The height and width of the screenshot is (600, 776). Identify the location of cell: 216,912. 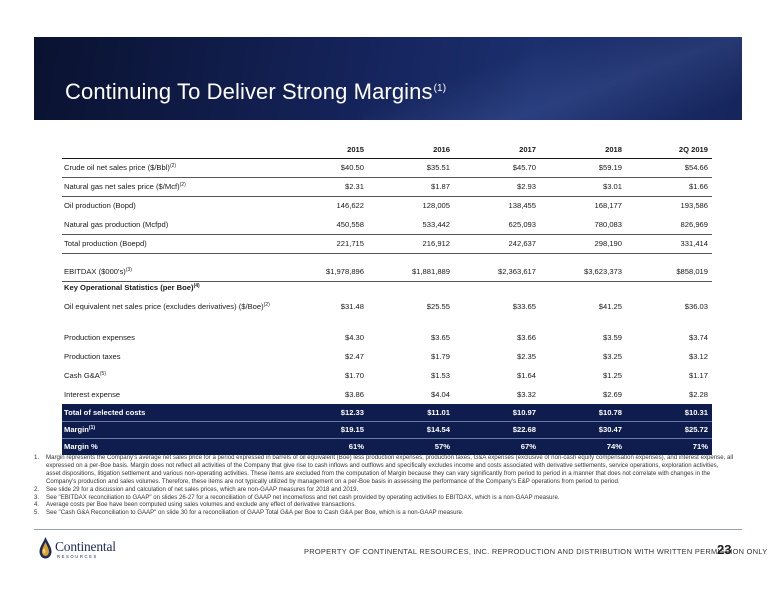
(411, 243).